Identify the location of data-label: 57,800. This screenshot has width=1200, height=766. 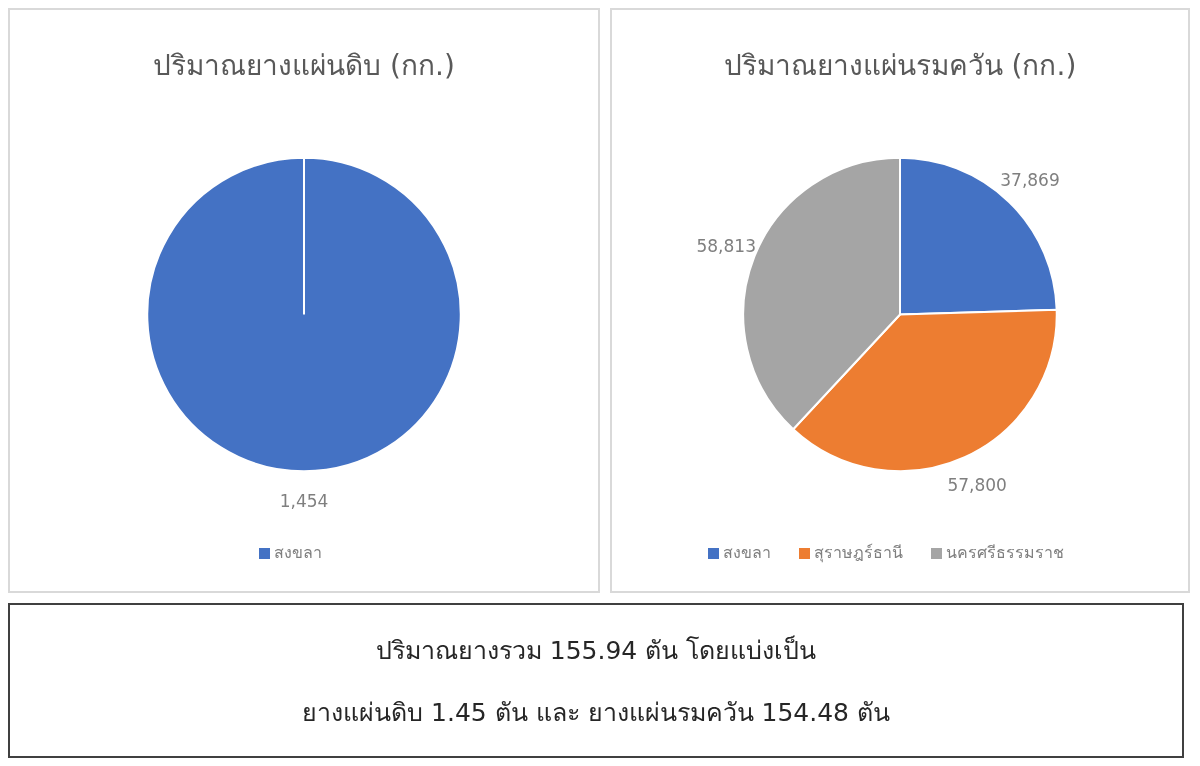
(977, 484).